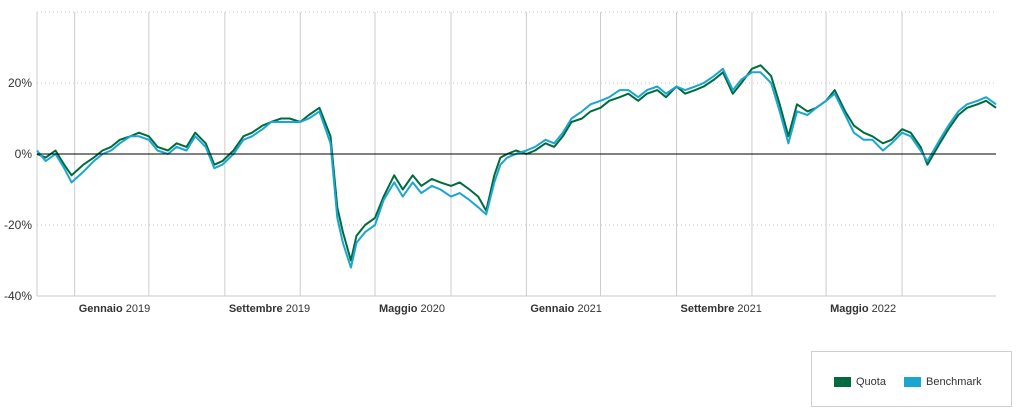 This screenshot has width=1024, height=413. I want to click on legend-swatch-benchmark, so click(912, 382).